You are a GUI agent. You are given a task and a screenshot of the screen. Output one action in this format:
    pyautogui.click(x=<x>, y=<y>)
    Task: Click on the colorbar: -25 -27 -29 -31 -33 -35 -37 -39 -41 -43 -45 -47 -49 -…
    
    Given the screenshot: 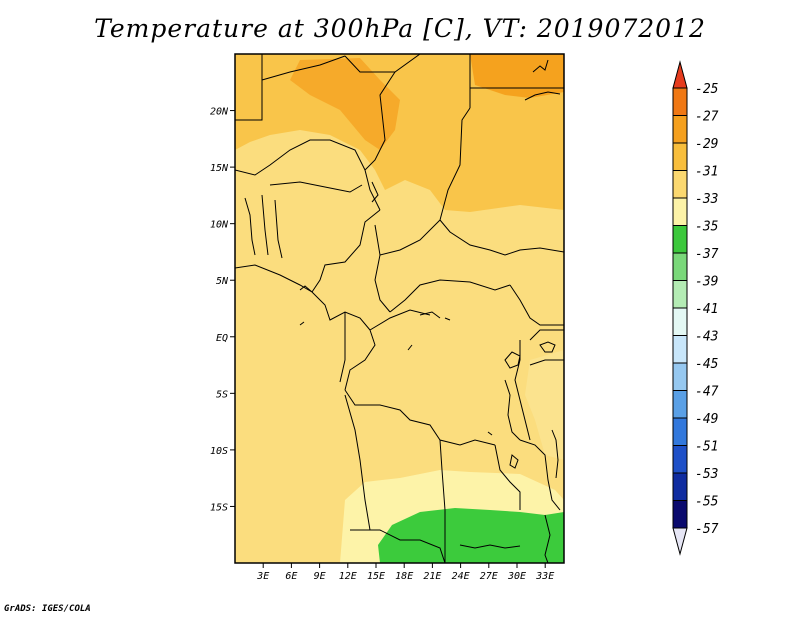 What is the action you would take?
    pyautogui.click(x=695, y=308)
    